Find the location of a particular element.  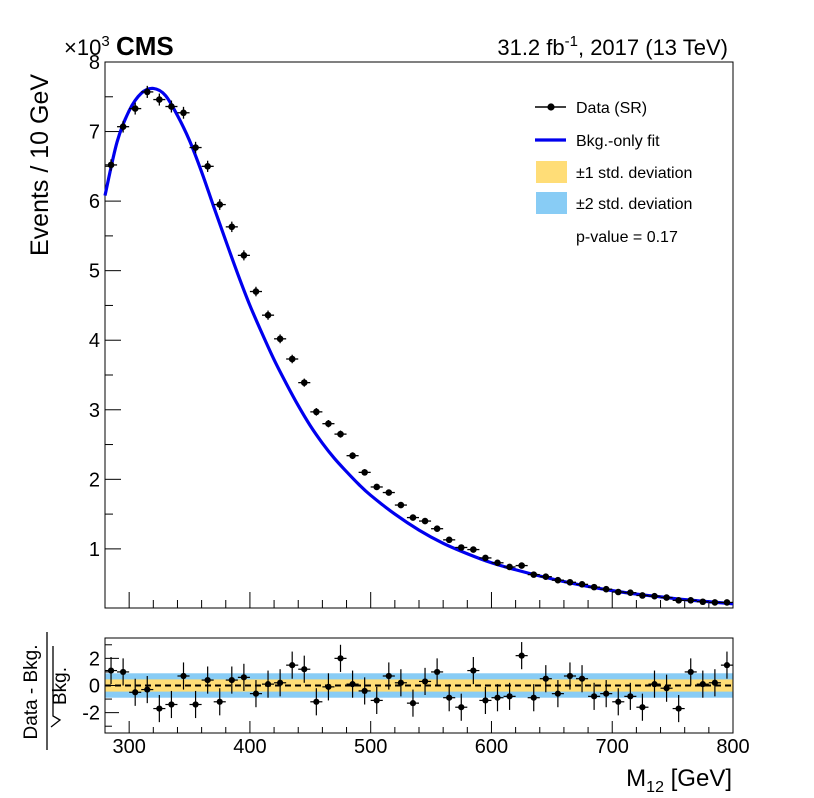

ratio-ytick-label--2: -2 is located at coordinates (91, 714).